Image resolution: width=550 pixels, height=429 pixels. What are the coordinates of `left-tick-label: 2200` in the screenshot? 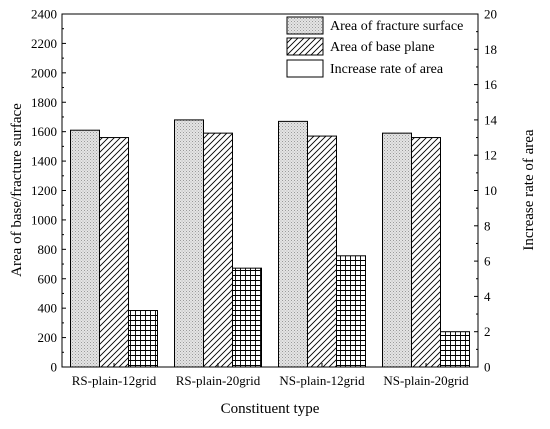 It's located at (44, 43).